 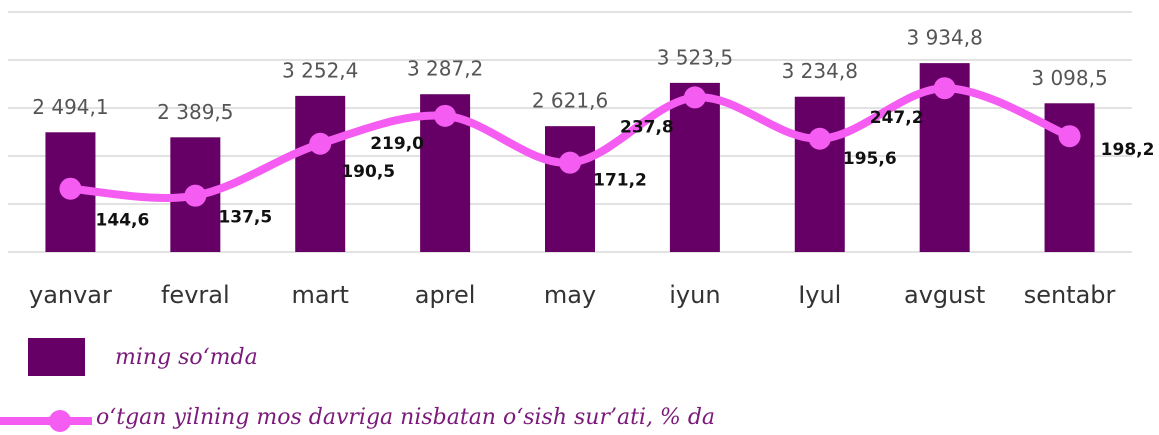 What do you see at coordinates (195, 295) in the screenshot?
I see `x-tick-label: fevral` at bounding box center [195, 295].